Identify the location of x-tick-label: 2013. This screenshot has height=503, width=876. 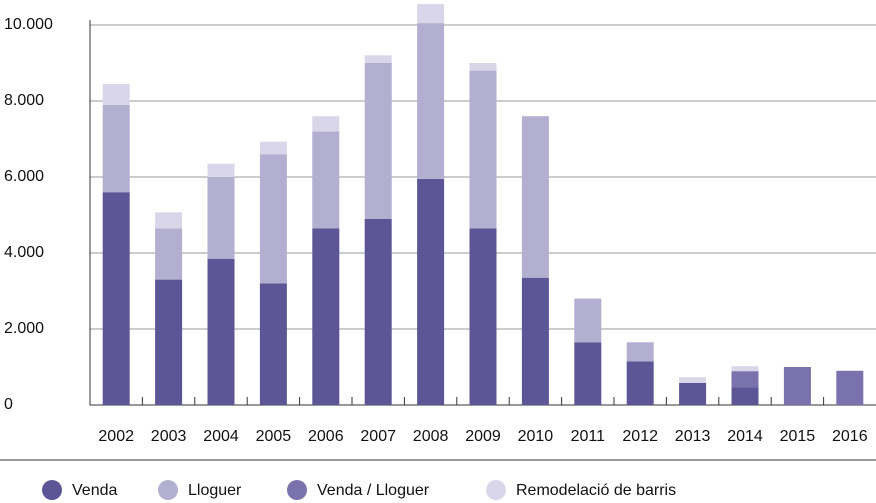
(693, 436).